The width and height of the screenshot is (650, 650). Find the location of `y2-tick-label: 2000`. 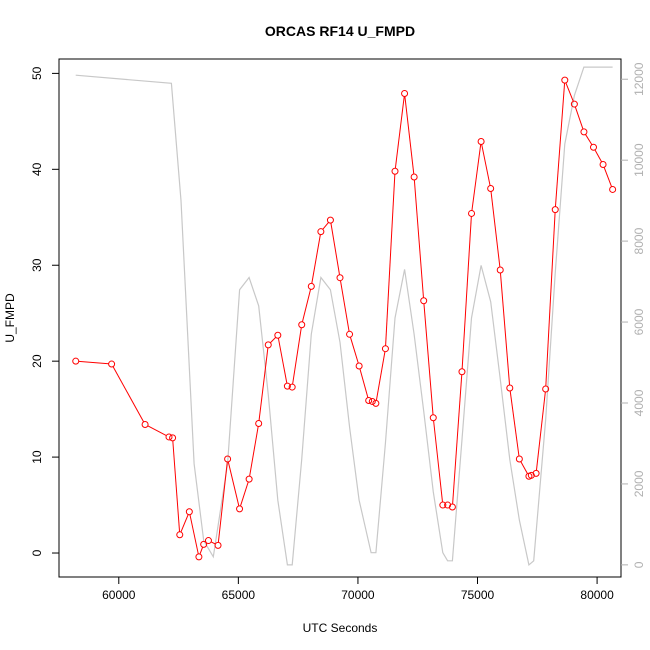

y2-tick-label: 2000 is located at coordinates (639, 483).